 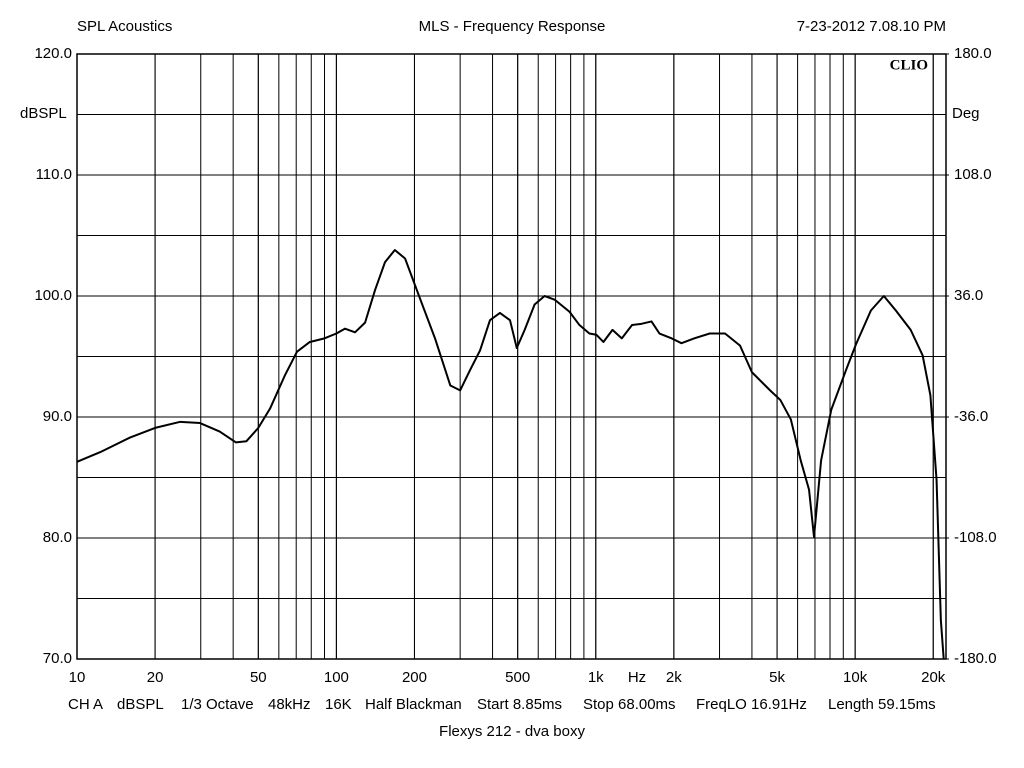 What do you see at coordinates (751, 704) in the screenshot?
I see `footer-item: FreqLO 16.91Hz` at bounding box center [751, 704].